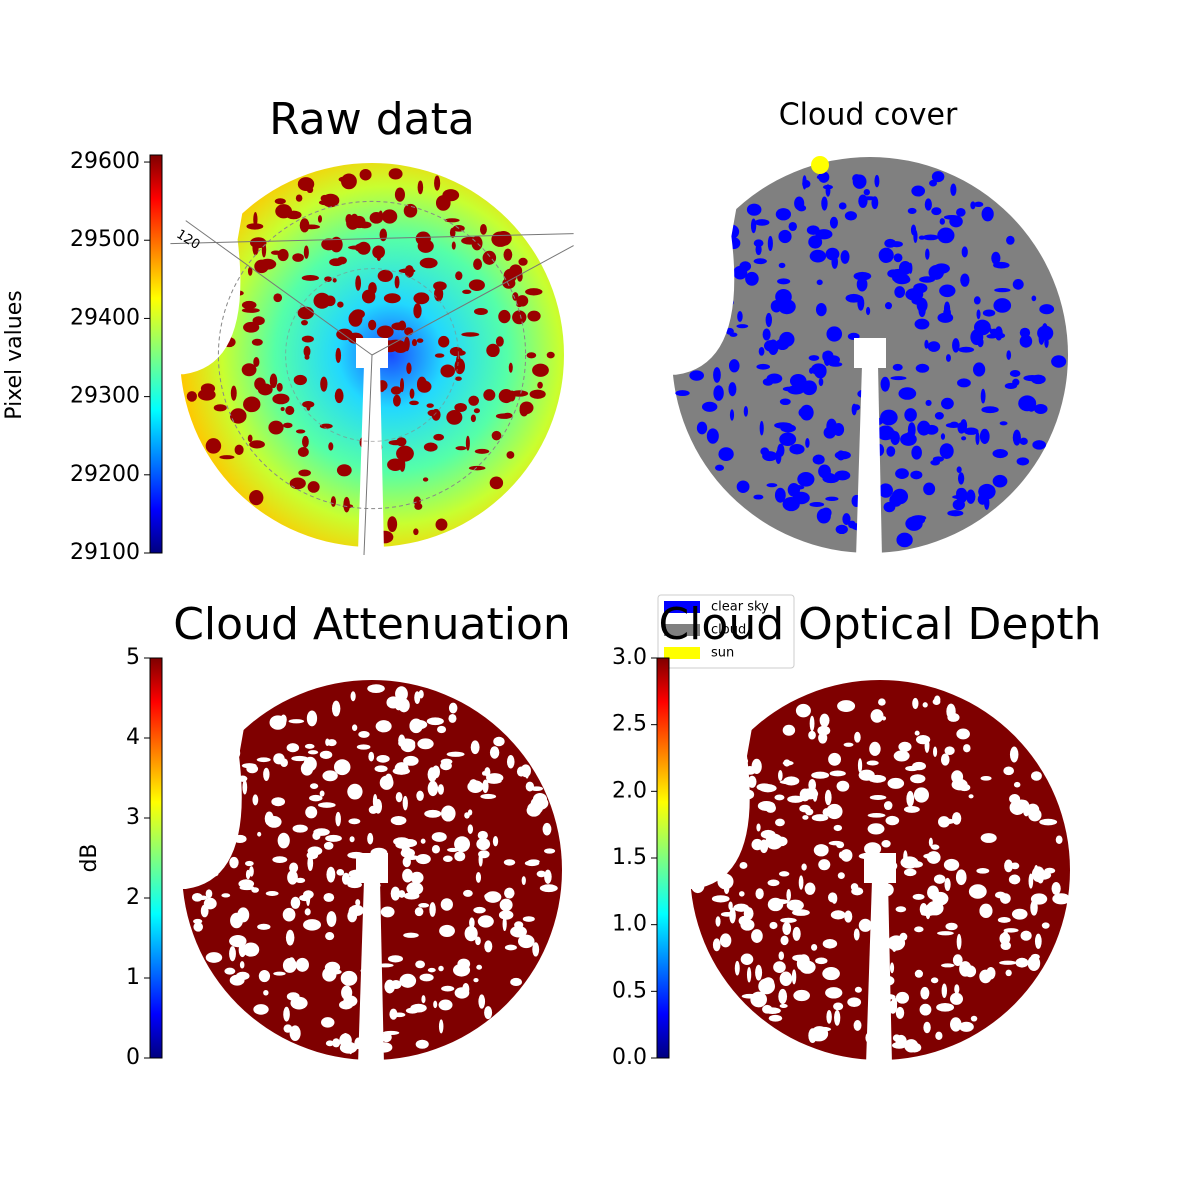 This screenshot has height=1200, width=1200. I want to click on grid-circle, so click(372, 355).